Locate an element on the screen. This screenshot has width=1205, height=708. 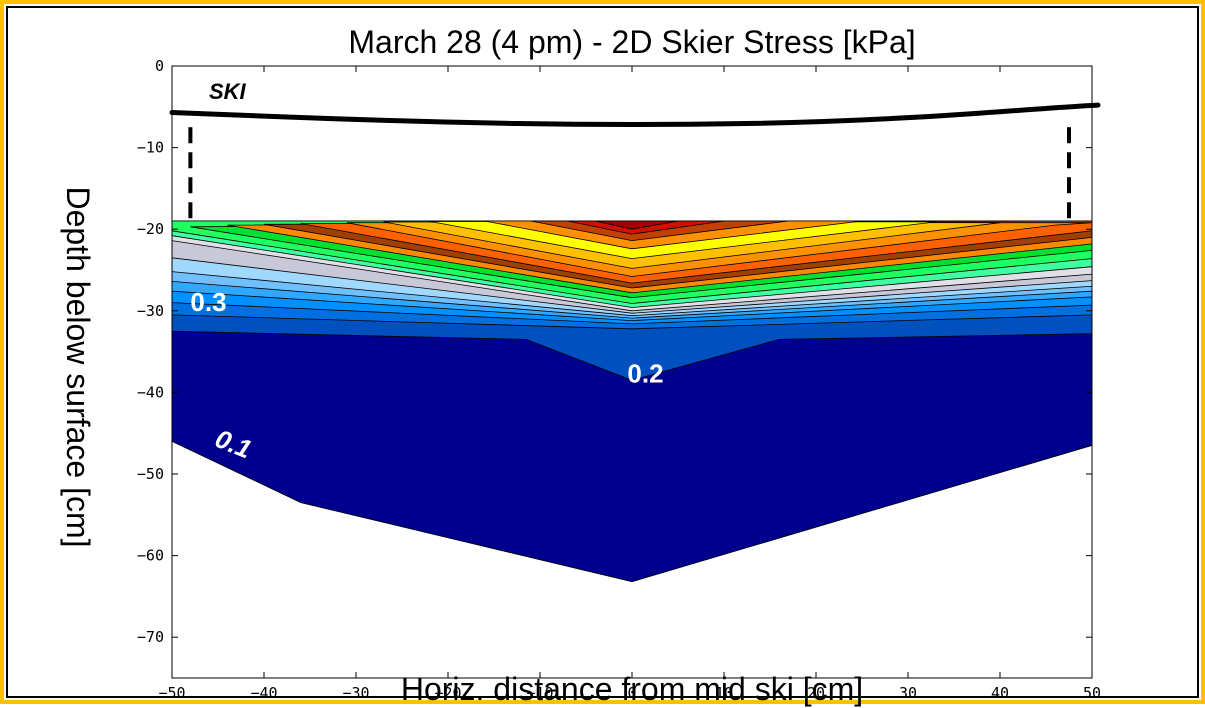
y-tick-label: −70 is located at coordinates (150, 637).